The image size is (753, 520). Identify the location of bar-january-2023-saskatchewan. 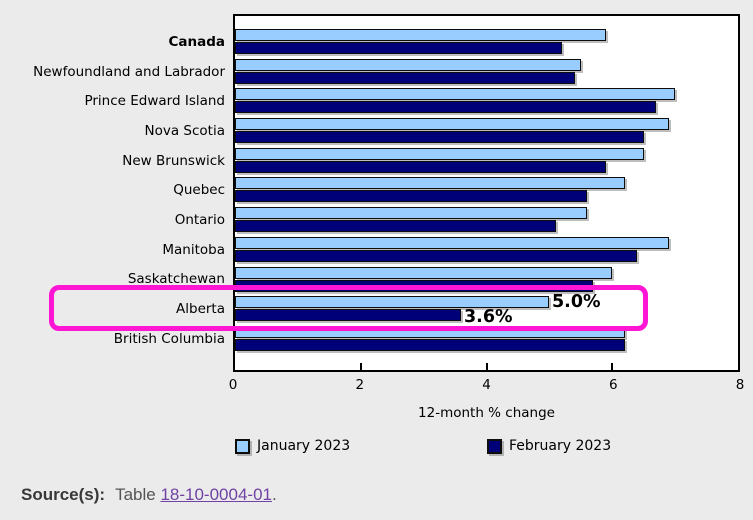
(424, 272).